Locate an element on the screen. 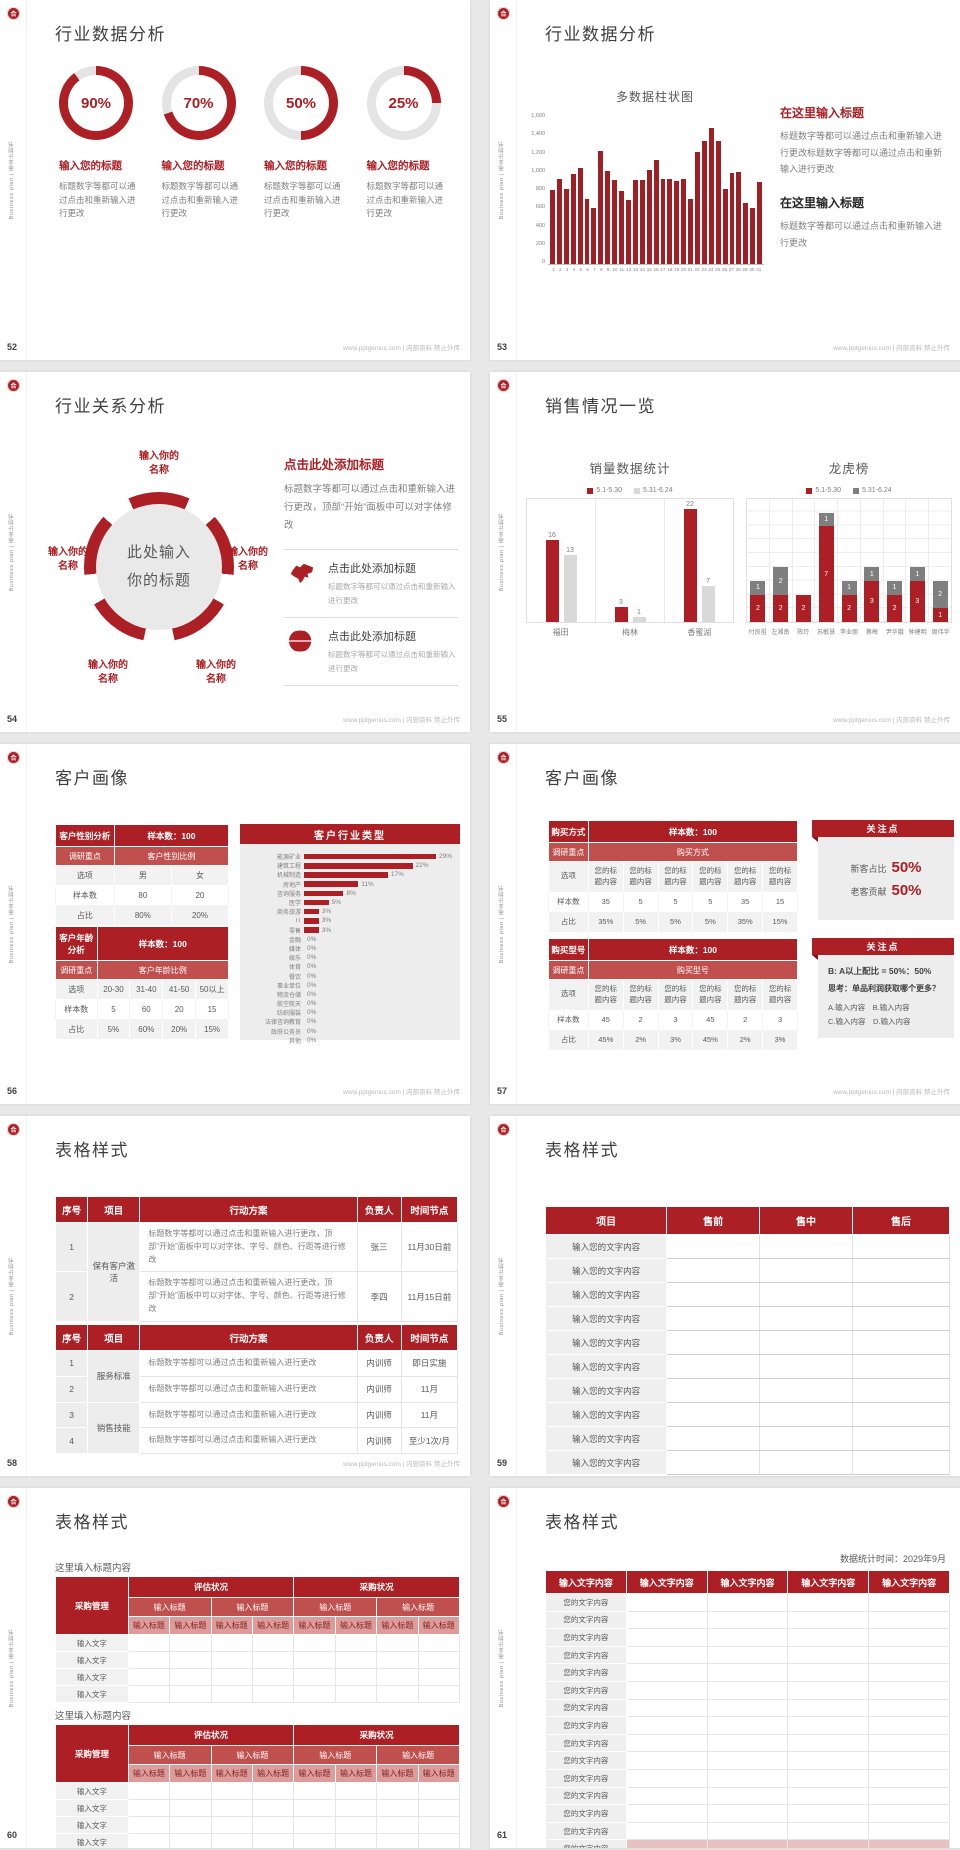 Image resolution: width=960 pixels, height=1850 pixels. tick-label: 12 is located at coordinates (629, 269).